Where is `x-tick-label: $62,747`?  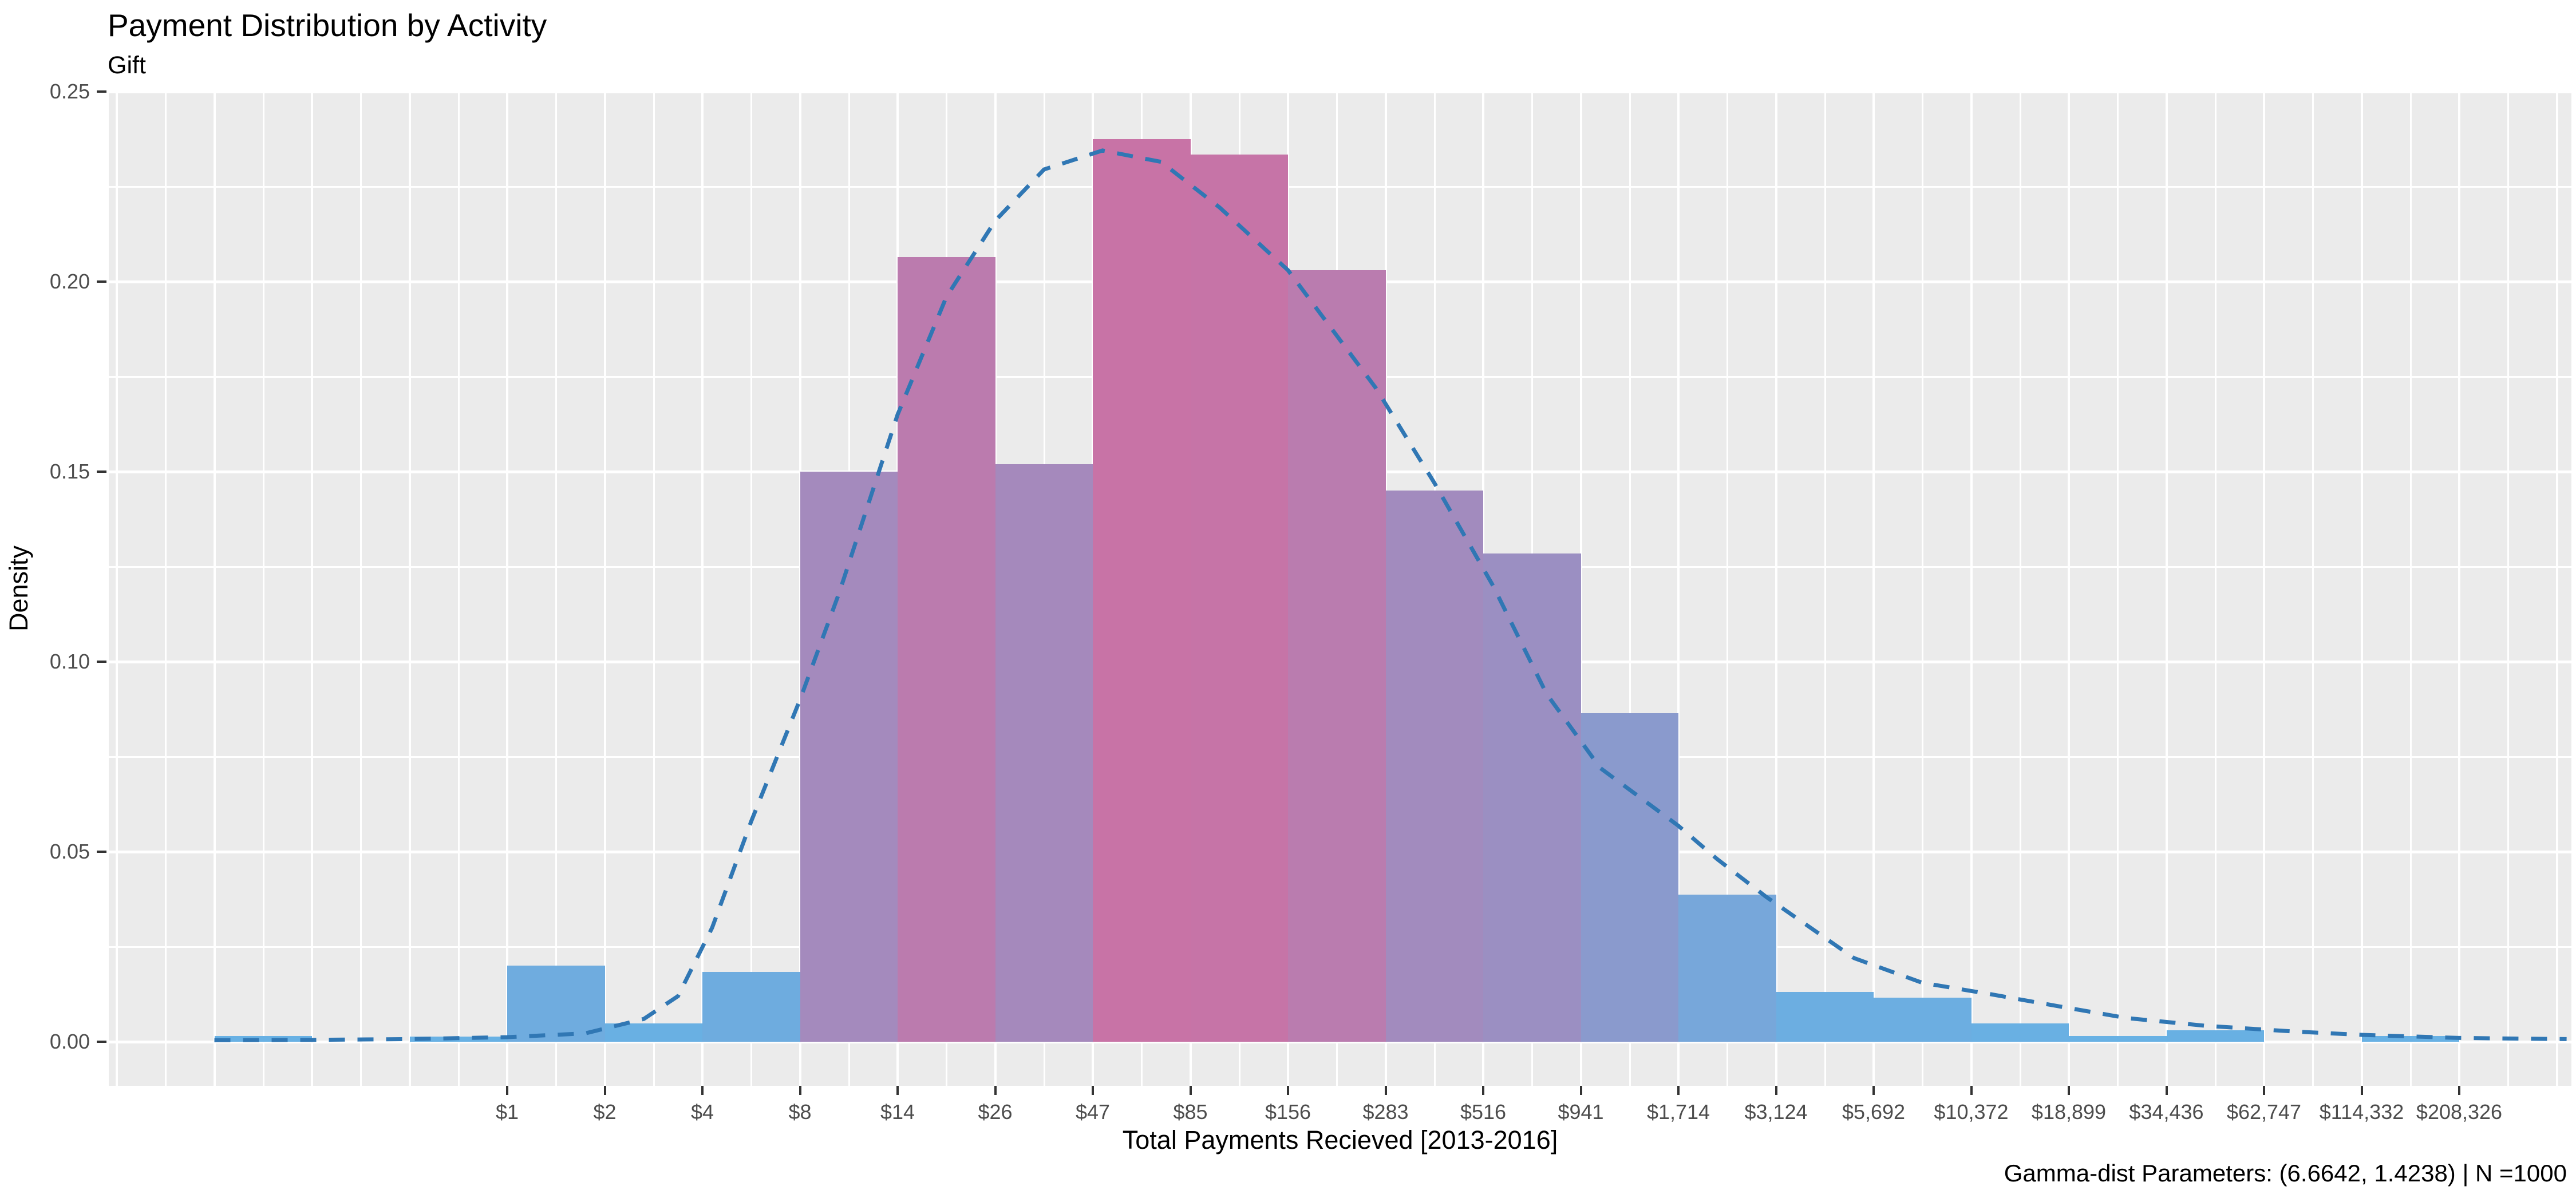
x-tick-label: $62,747 is located at coordinates (2264, 1112).